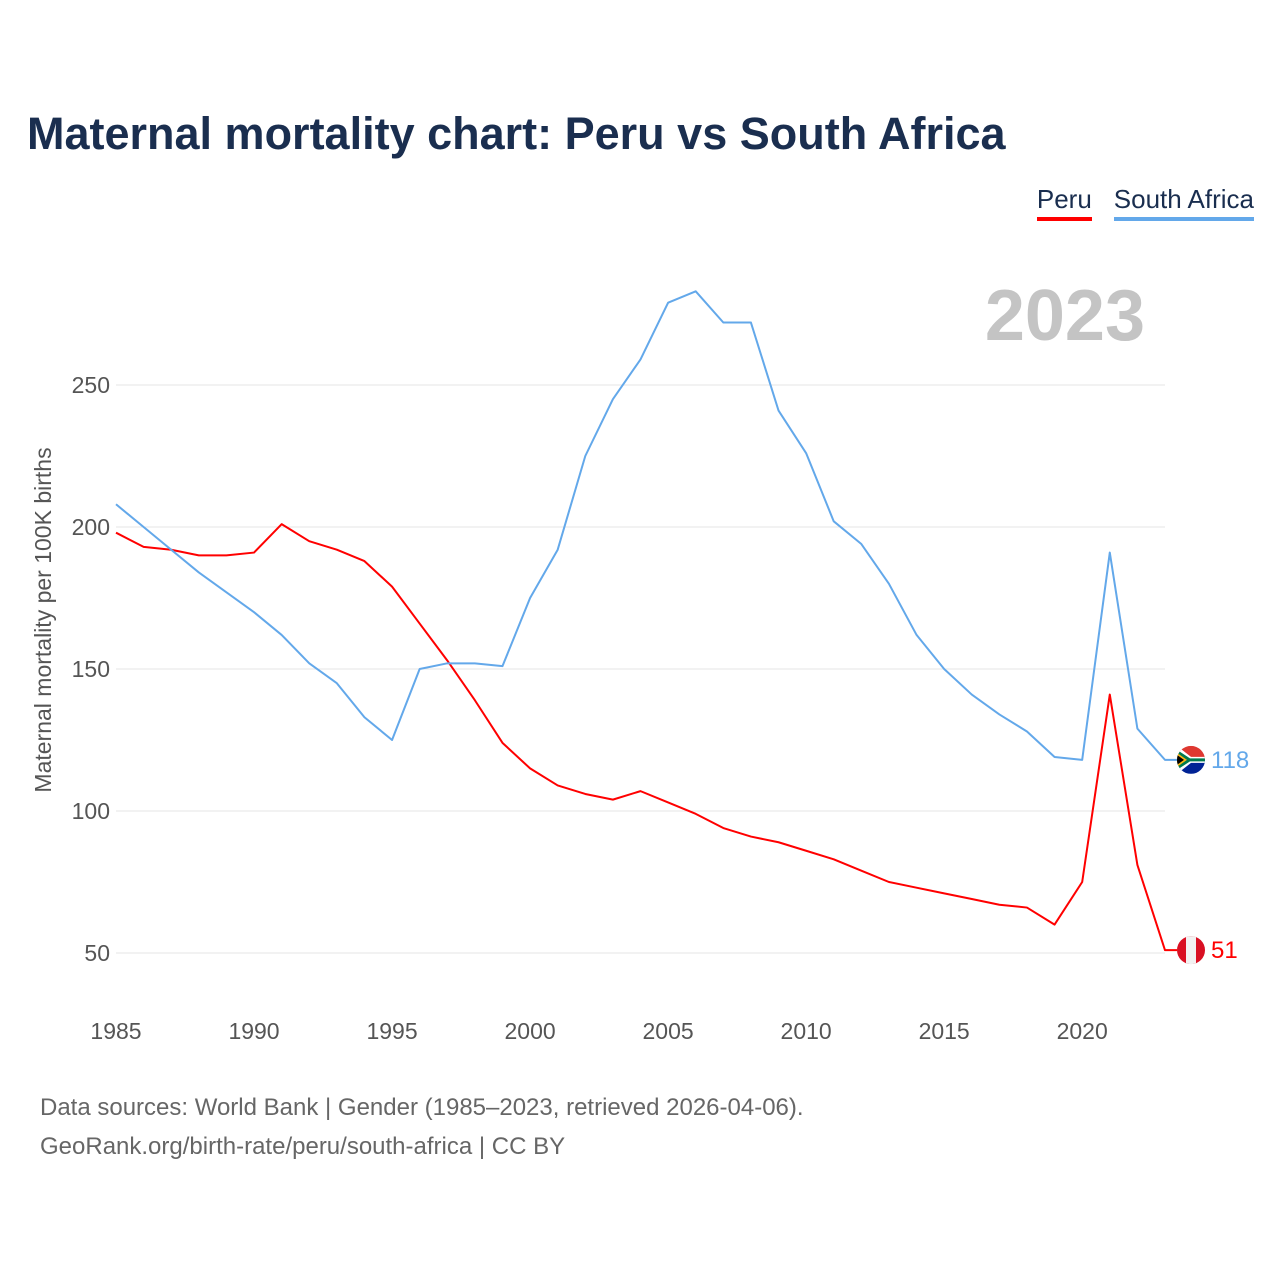 The width and height of the screenshot is (1280, 1280). Describe the element at coordinates (115, 1031) in the screenshot. I see `x-tick-label: 1985` at that location.